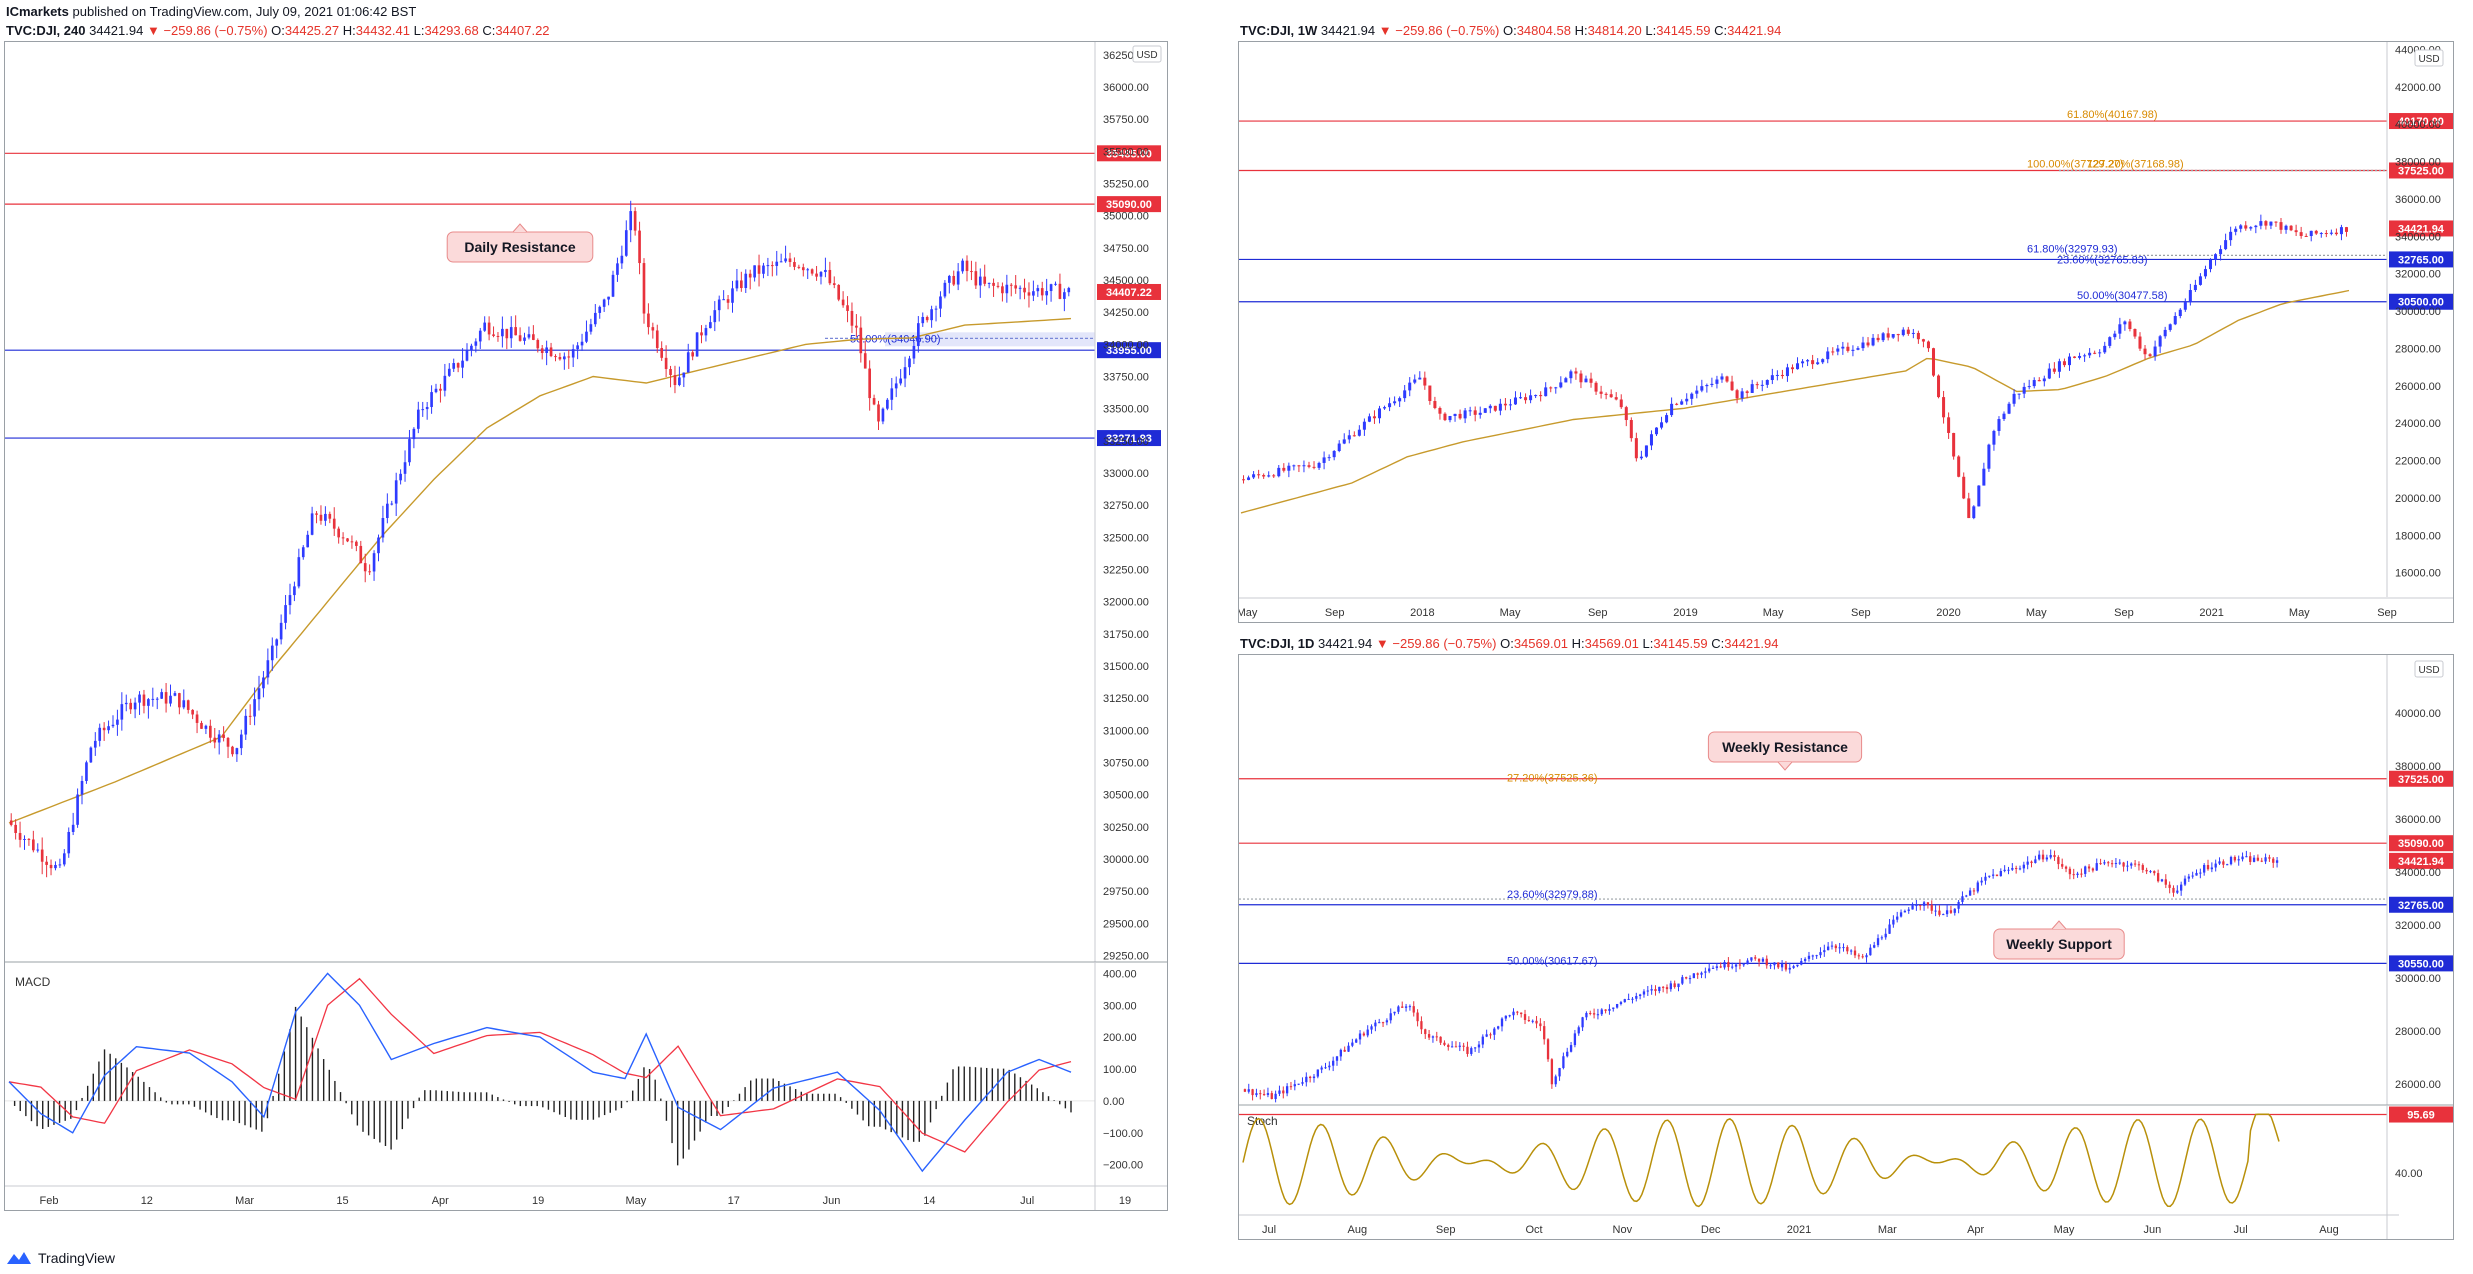 The height and width of the screenshot is (1274, 2473). I want to click on price-tick-label: 18000.00, so click(2418, 536).